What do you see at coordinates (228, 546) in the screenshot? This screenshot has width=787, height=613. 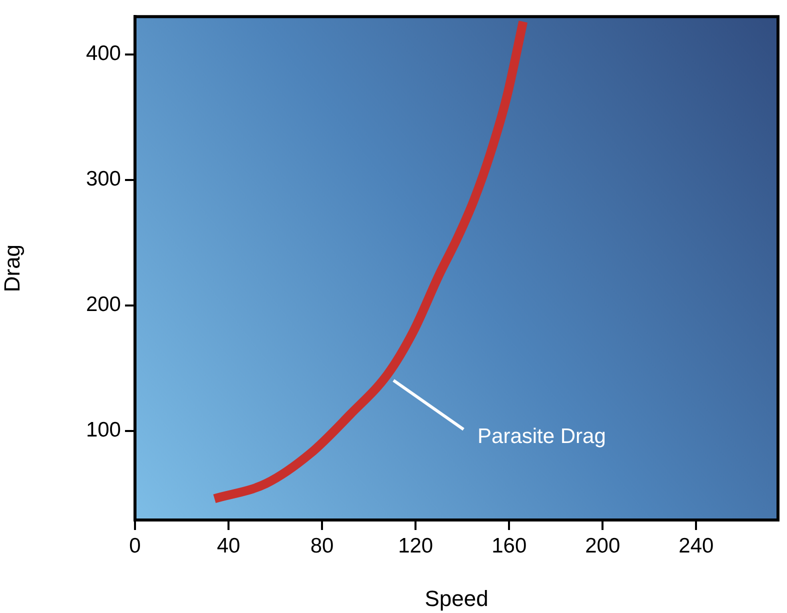 I see `x-tick-label: 40` at bounding box center [228, 546].